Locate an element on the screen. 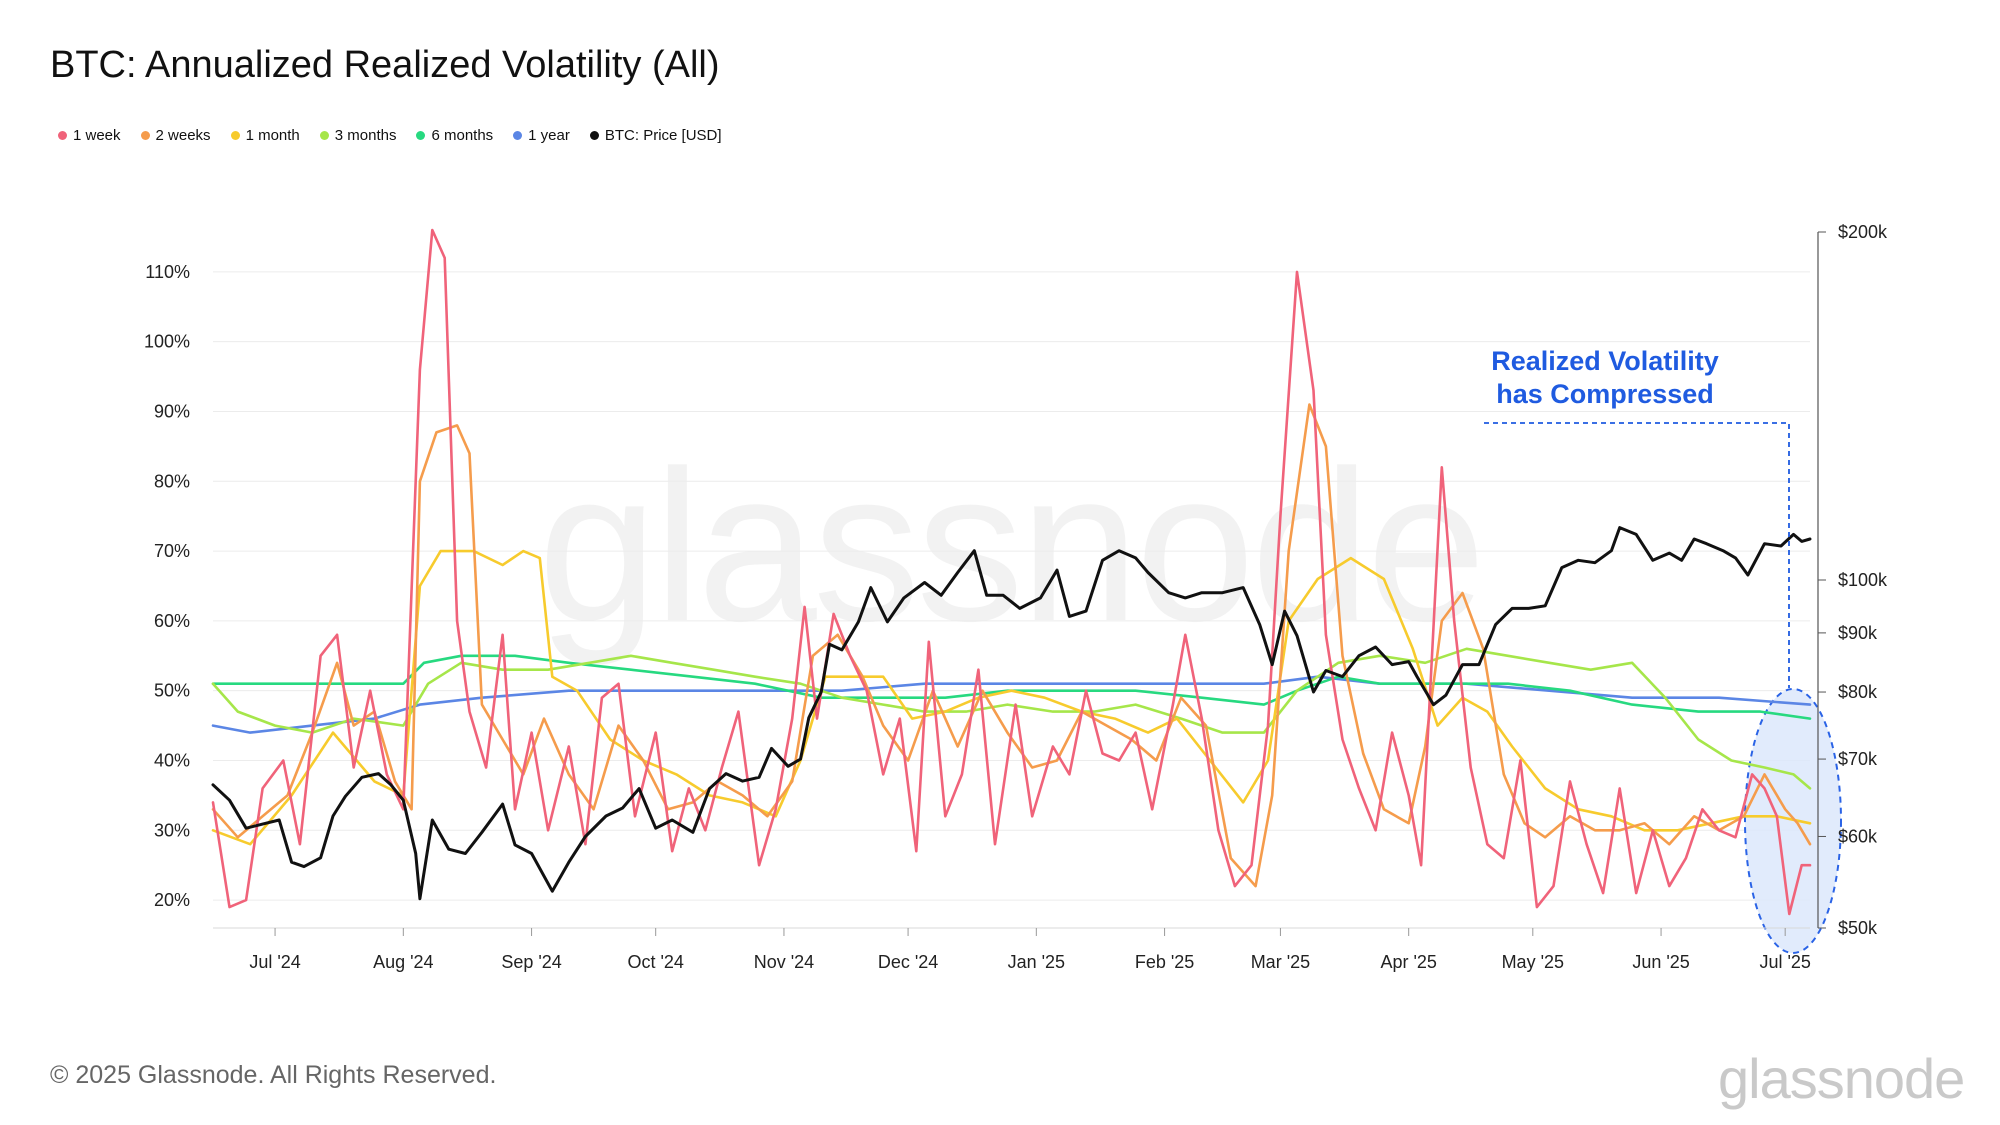  legend-item: 1 month is located at coordinates (265, 135).